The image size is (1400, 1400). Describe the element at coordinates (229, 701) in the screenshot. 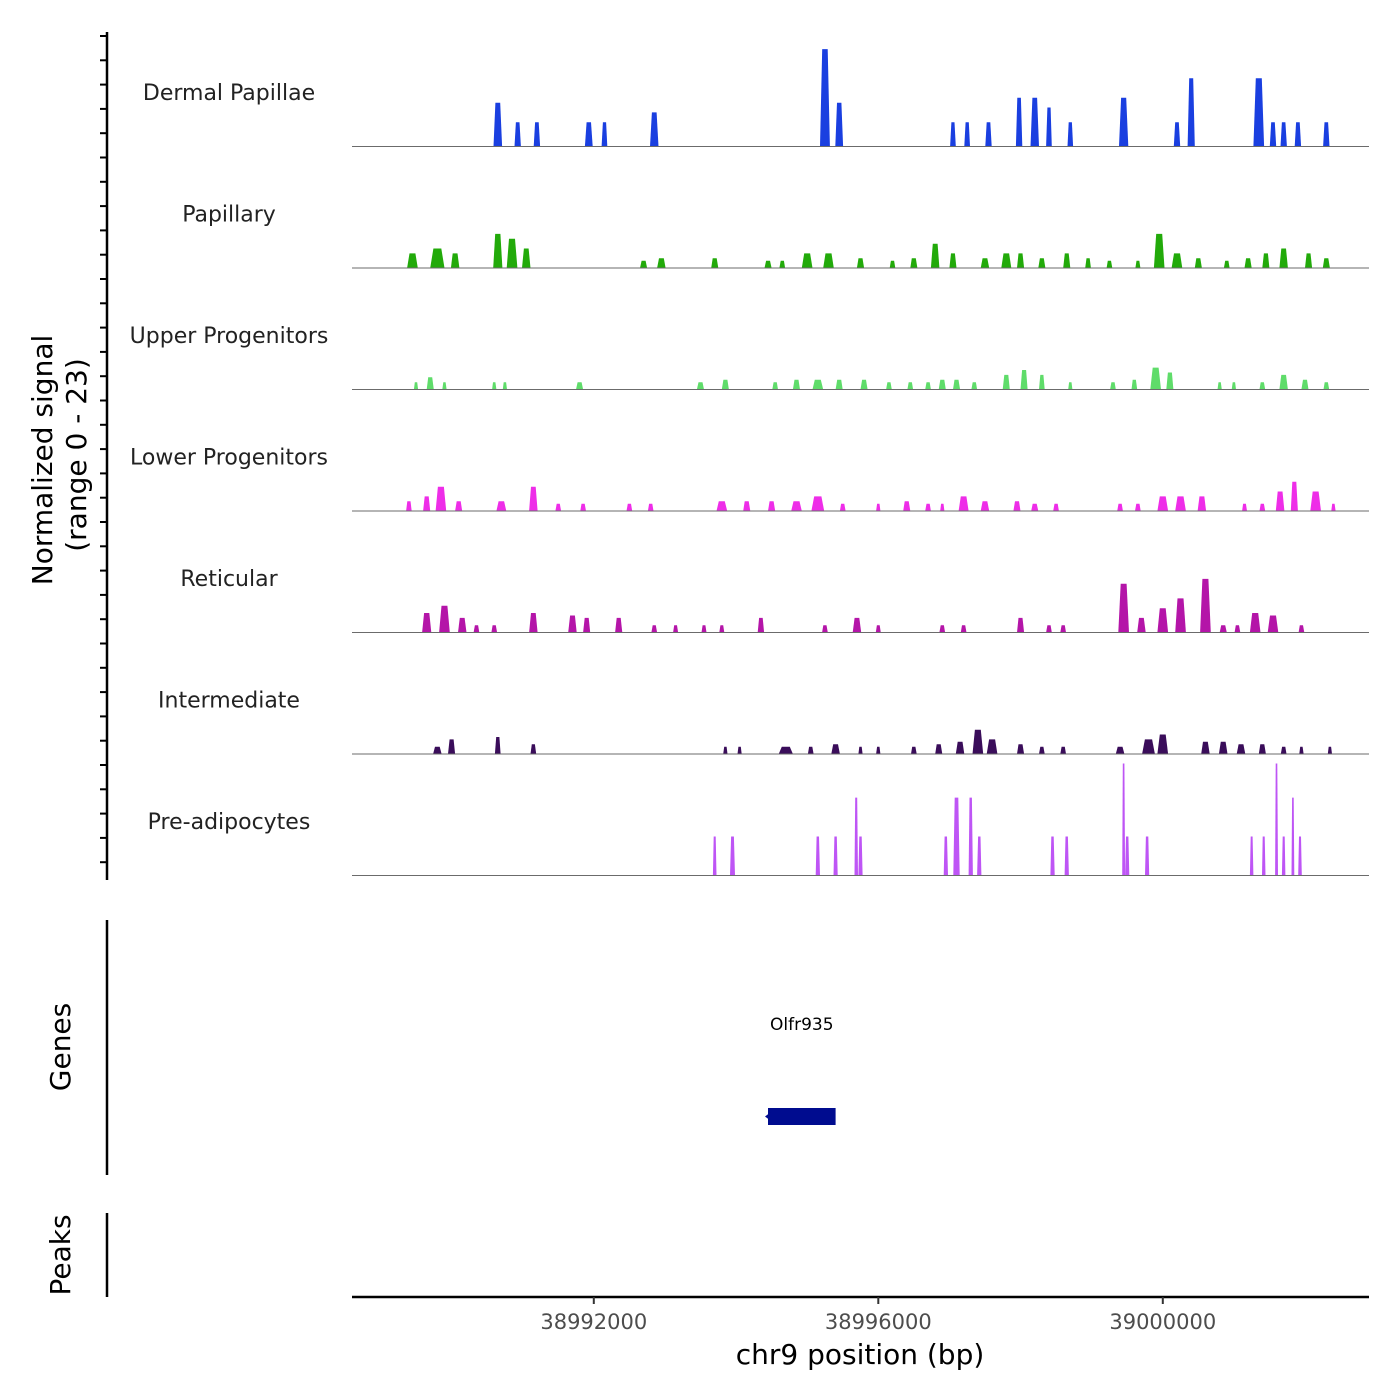

I see `track-label: Intermediate` at that location.